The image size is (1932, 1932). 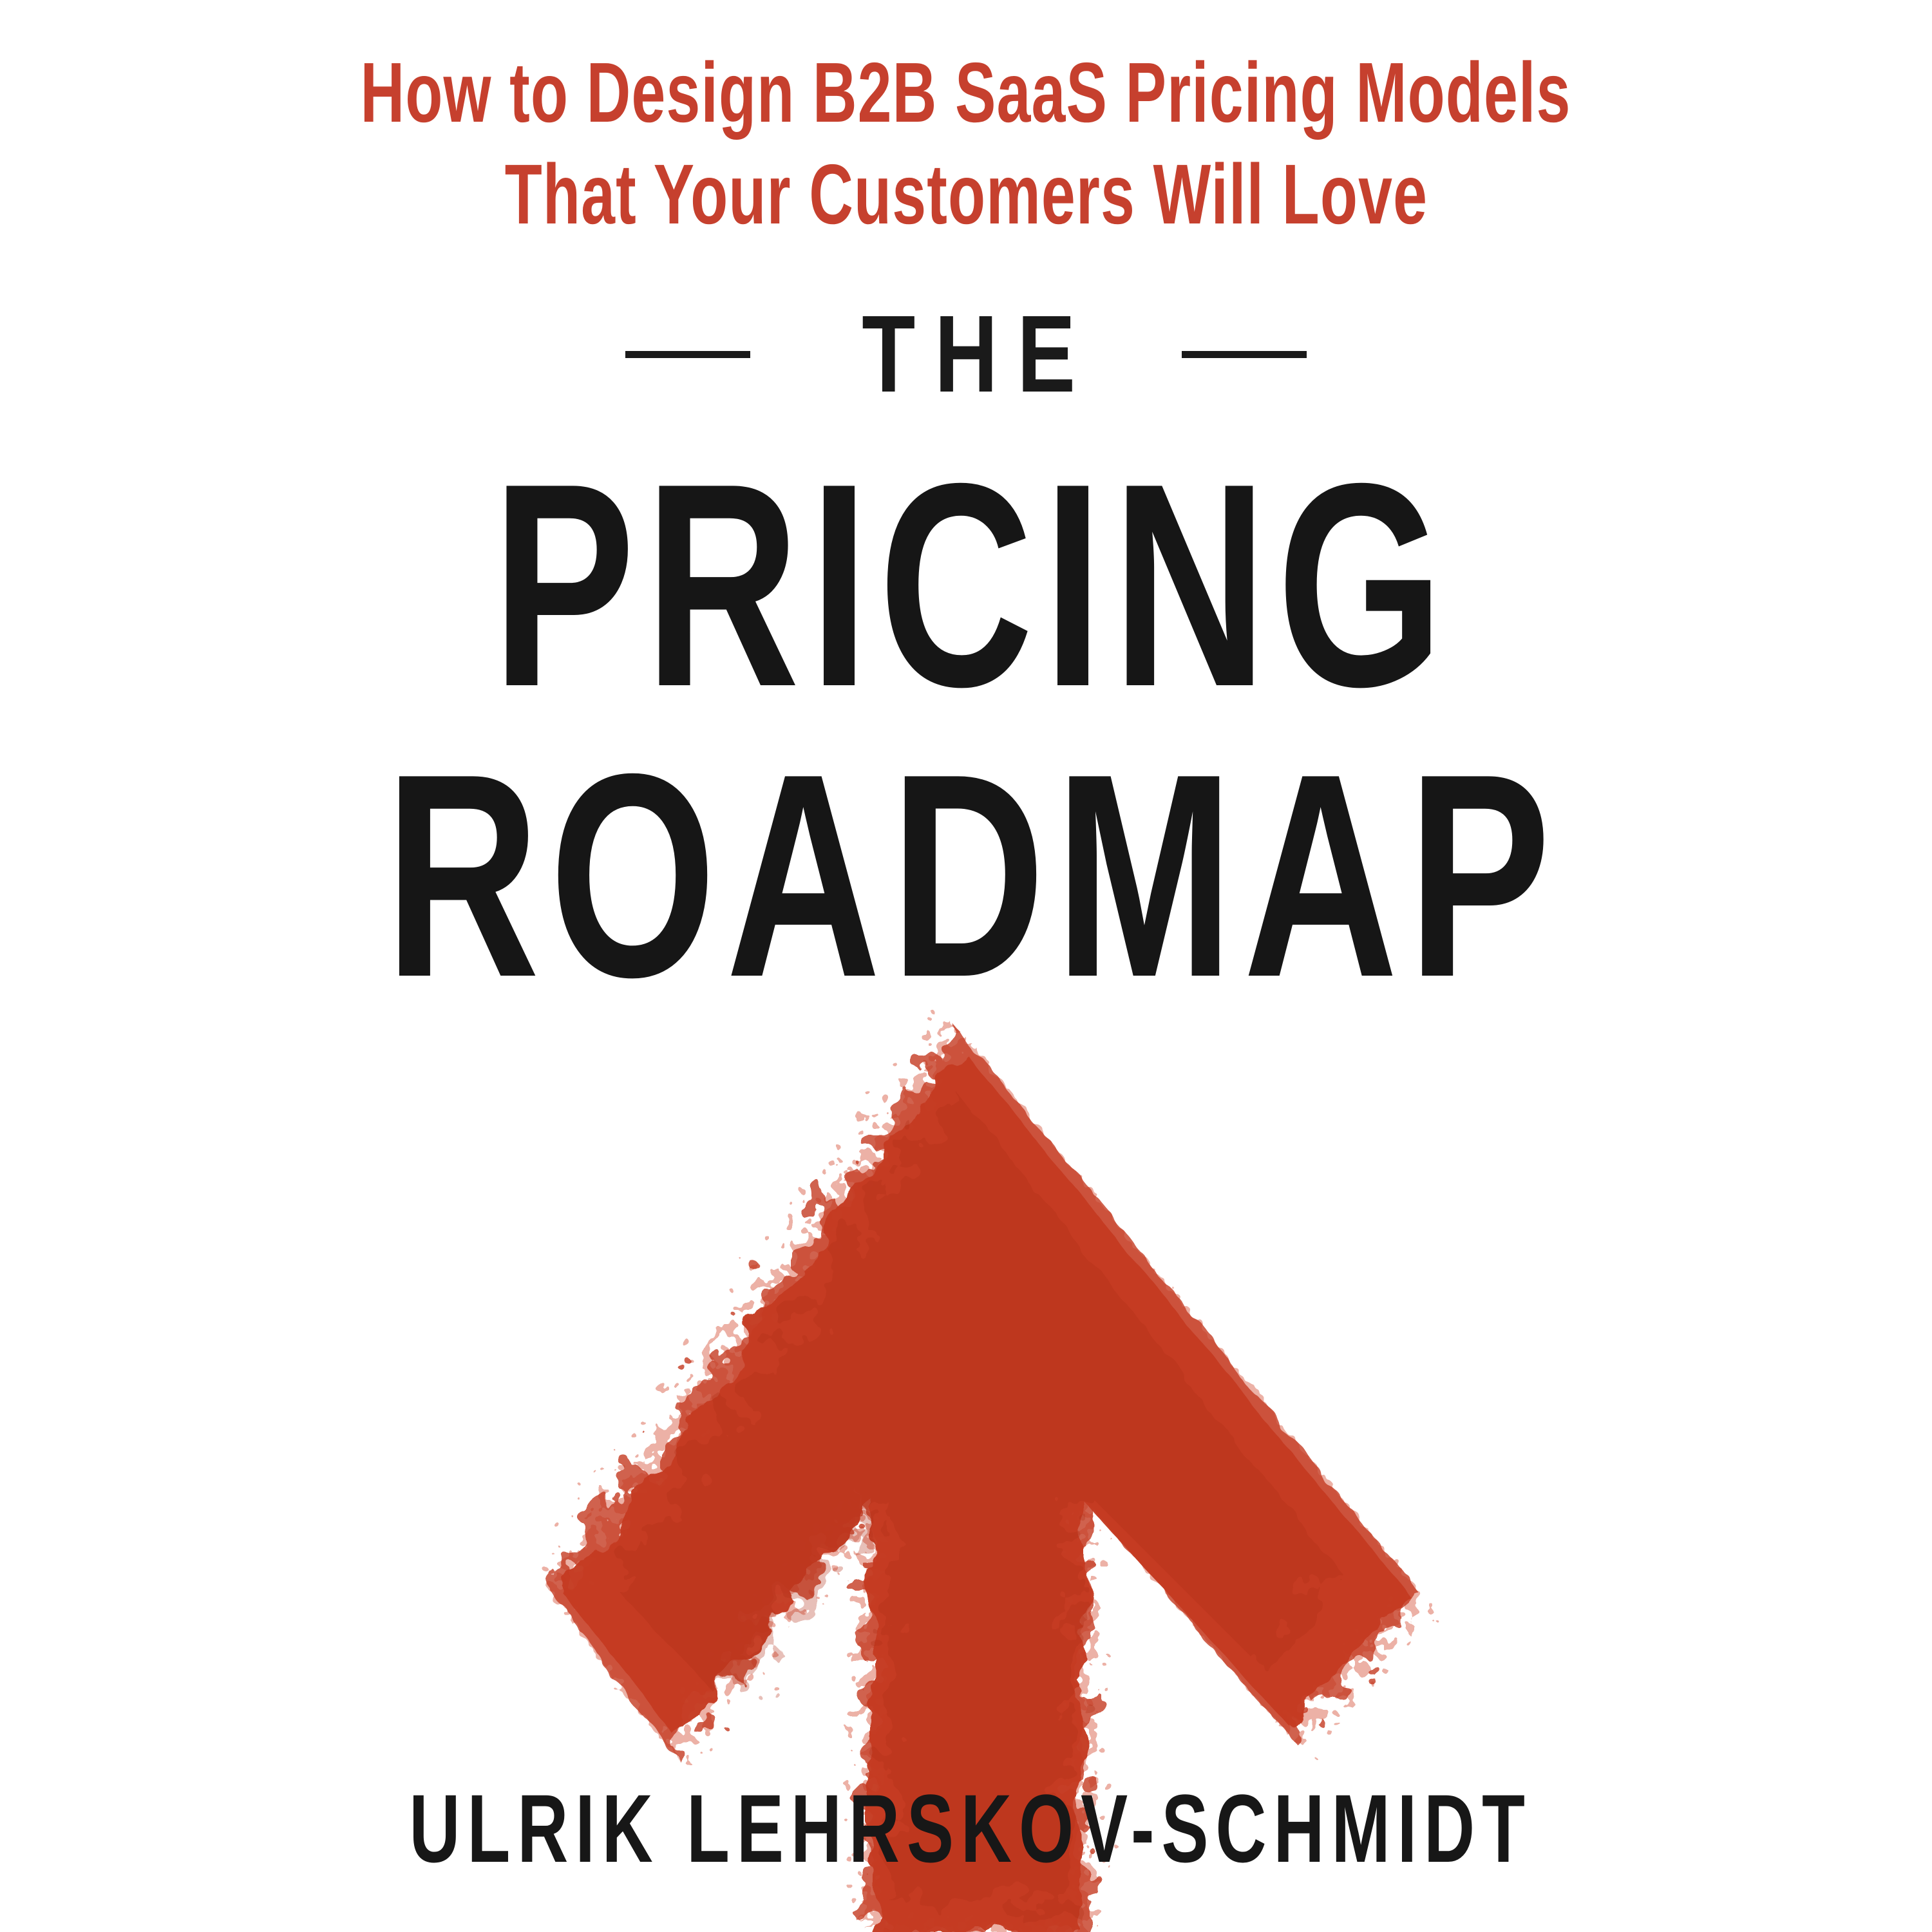 I want to click on series-label: THE, so click(x=967, y=354).